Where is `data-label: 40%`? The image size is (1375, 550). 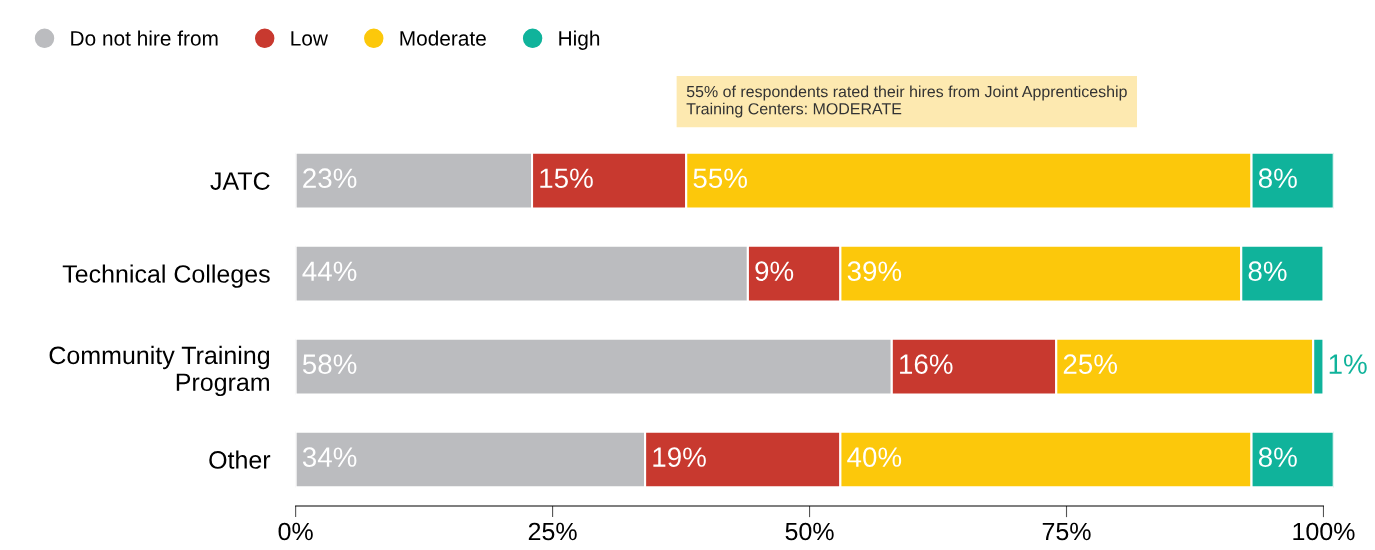
data-label: 40% is located at coordinates (874, 457).